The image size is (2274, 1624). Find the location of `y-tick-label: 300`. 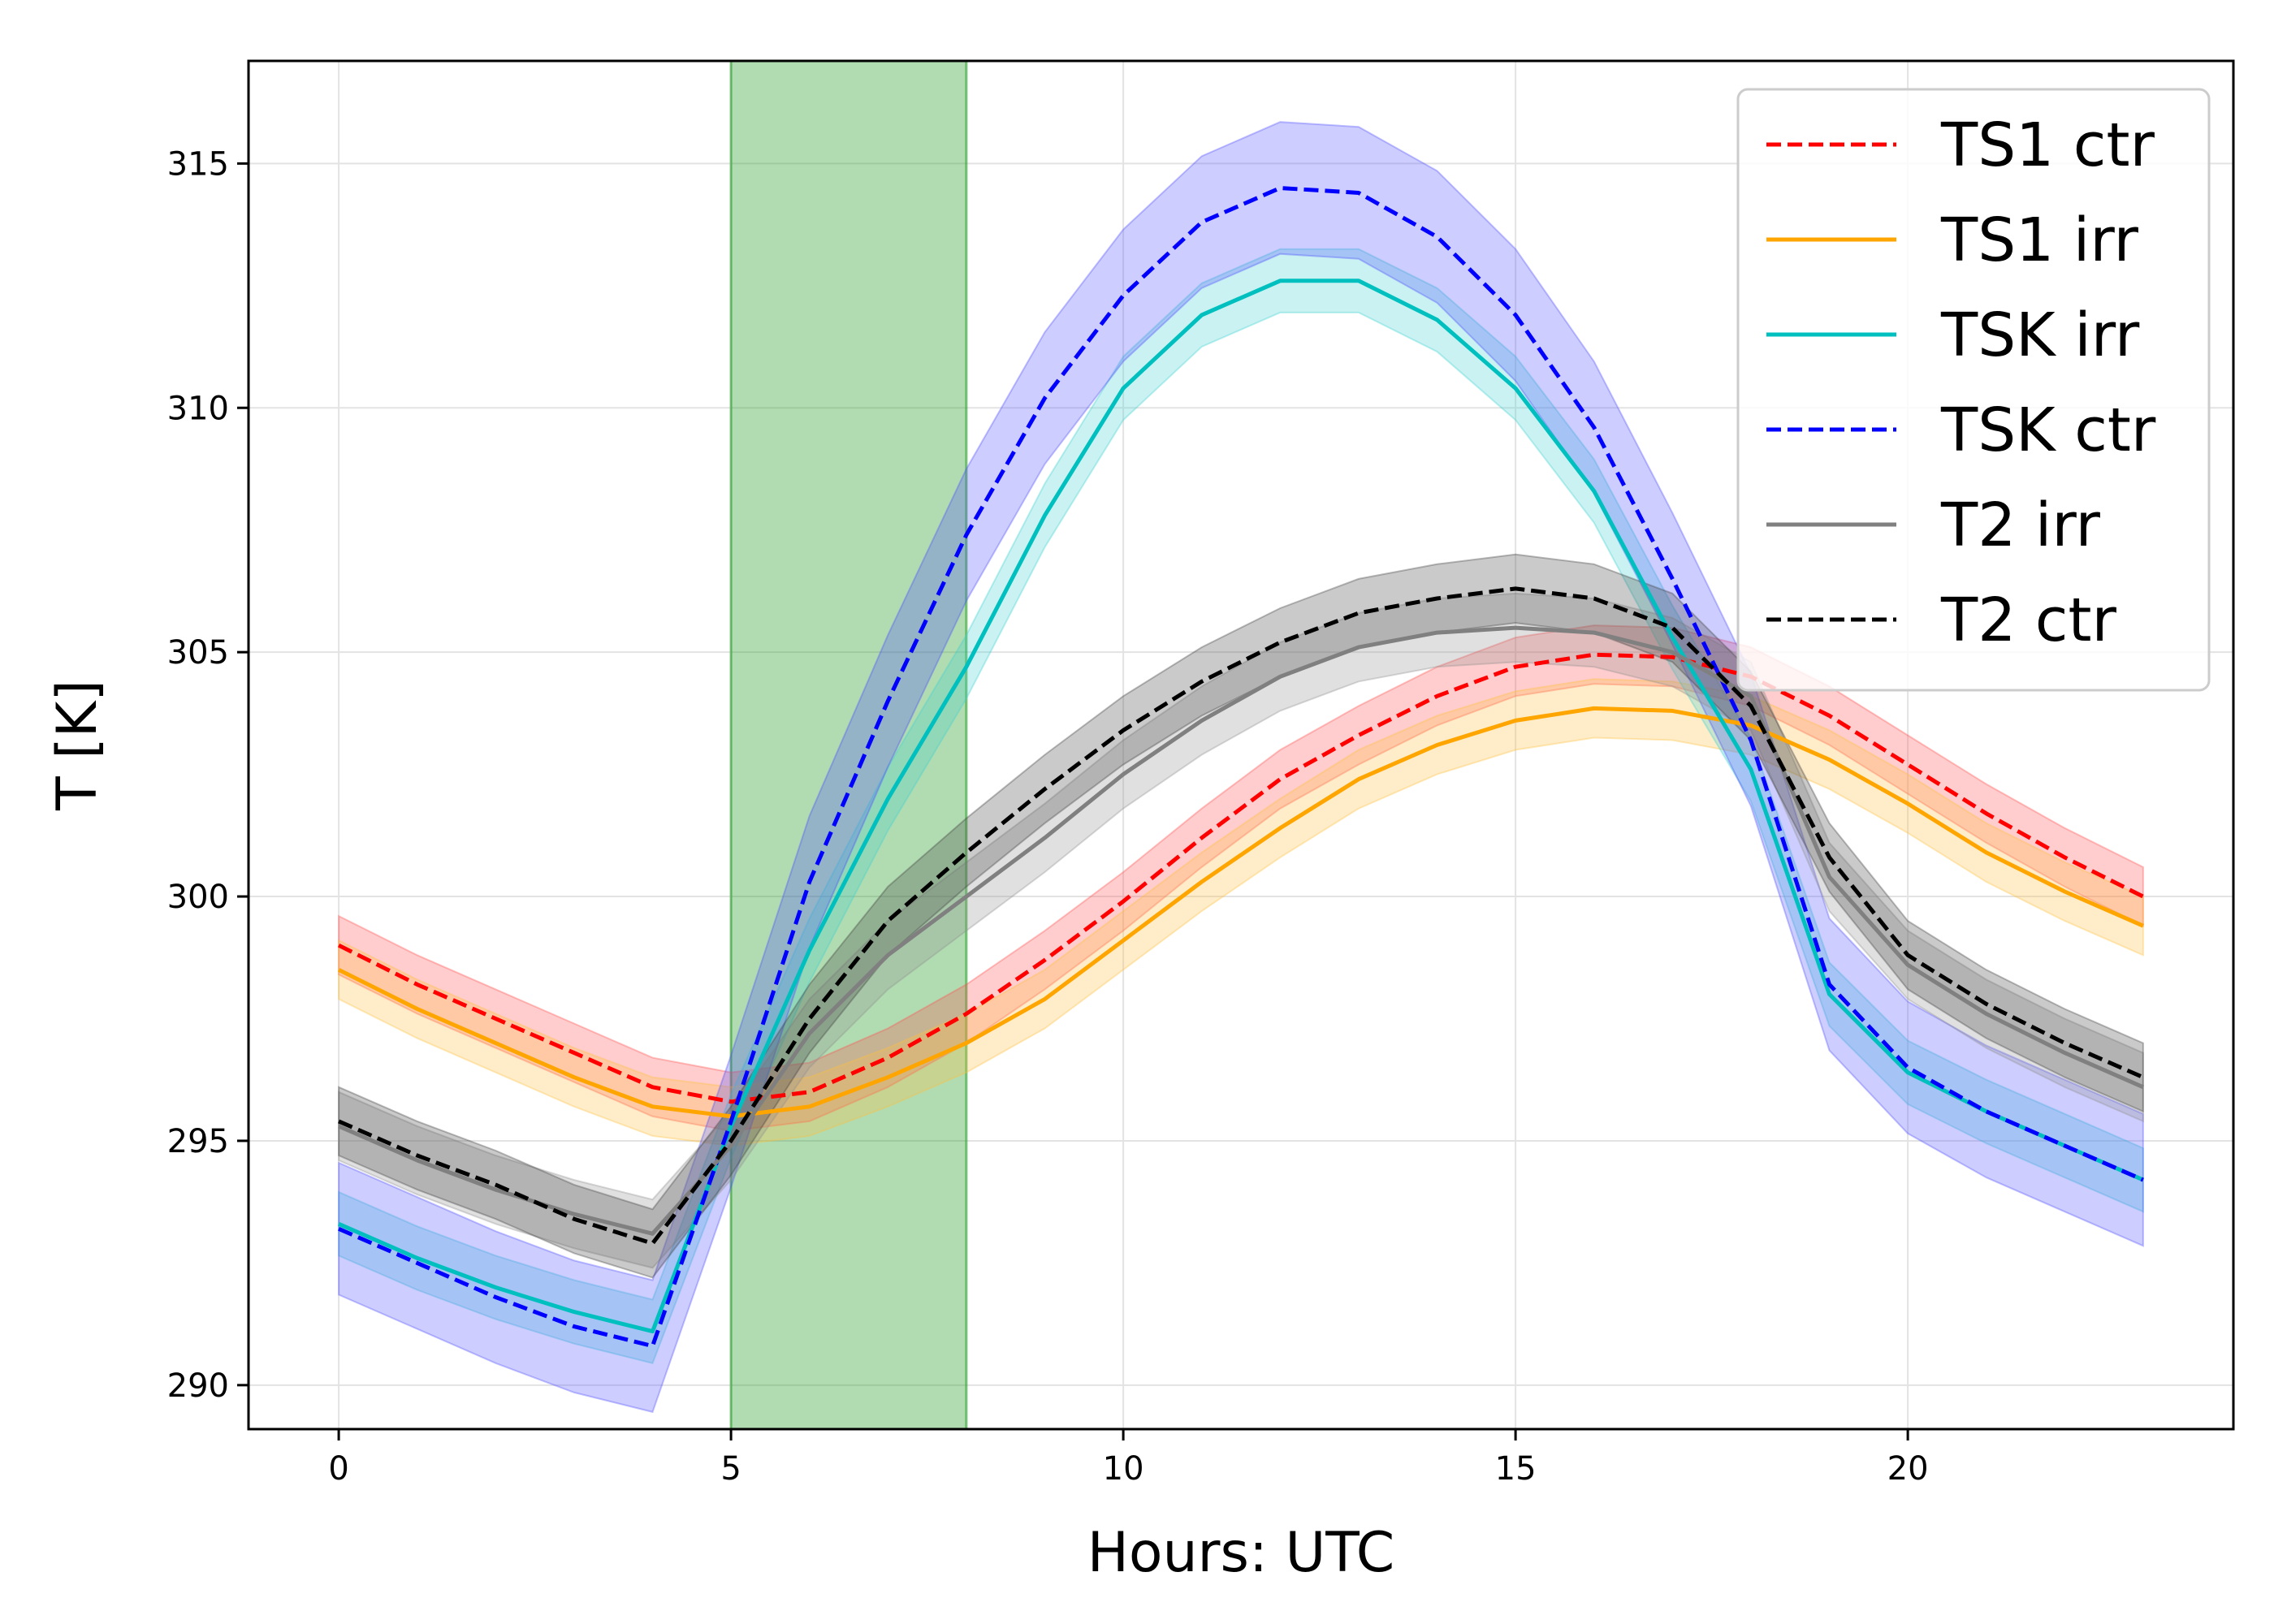

y-tick-label: 300 is located at coordinates (198, 898).